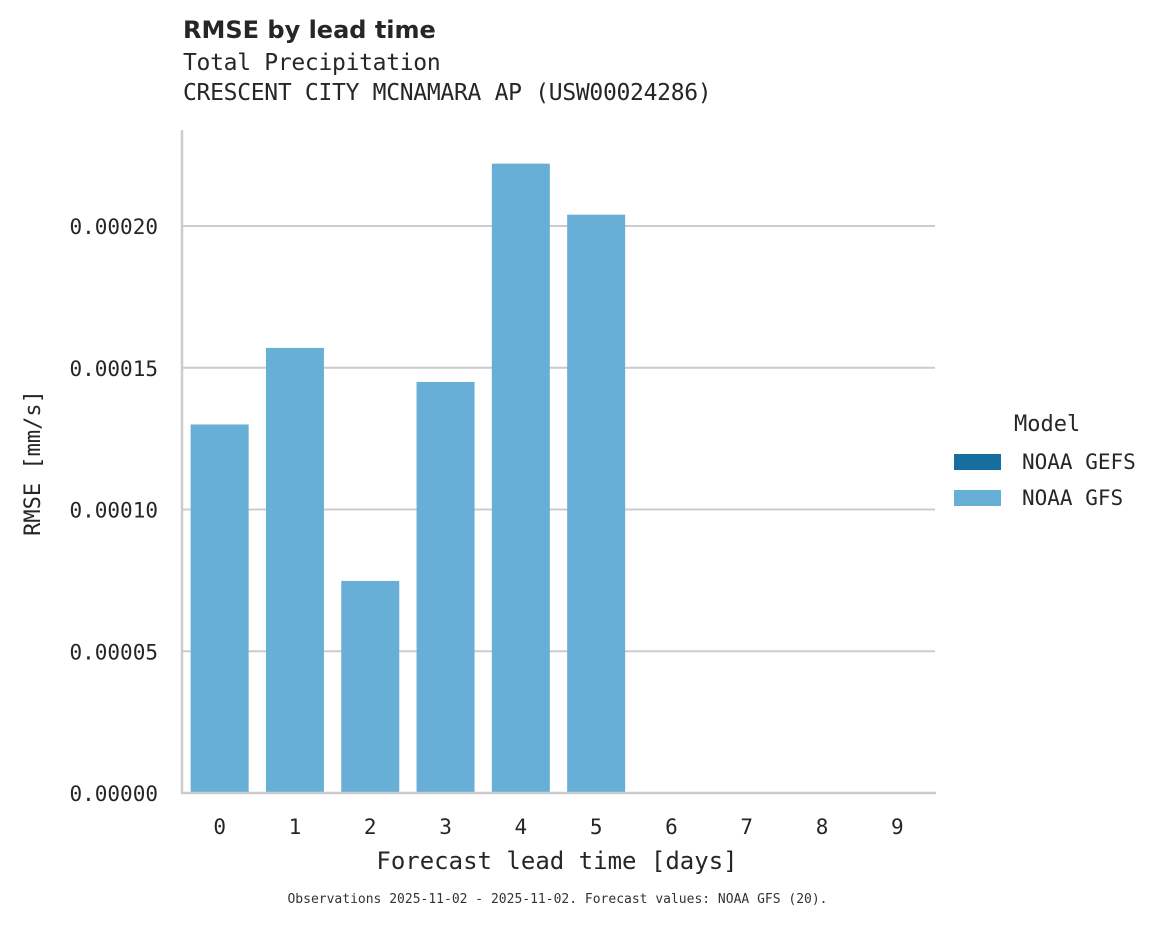 This screenshot has width=1175, height=928. What do you see at coordinates (219, 827) in the screenshot?
I see `x-tick-label: 0` at bounding box center [219, 827].